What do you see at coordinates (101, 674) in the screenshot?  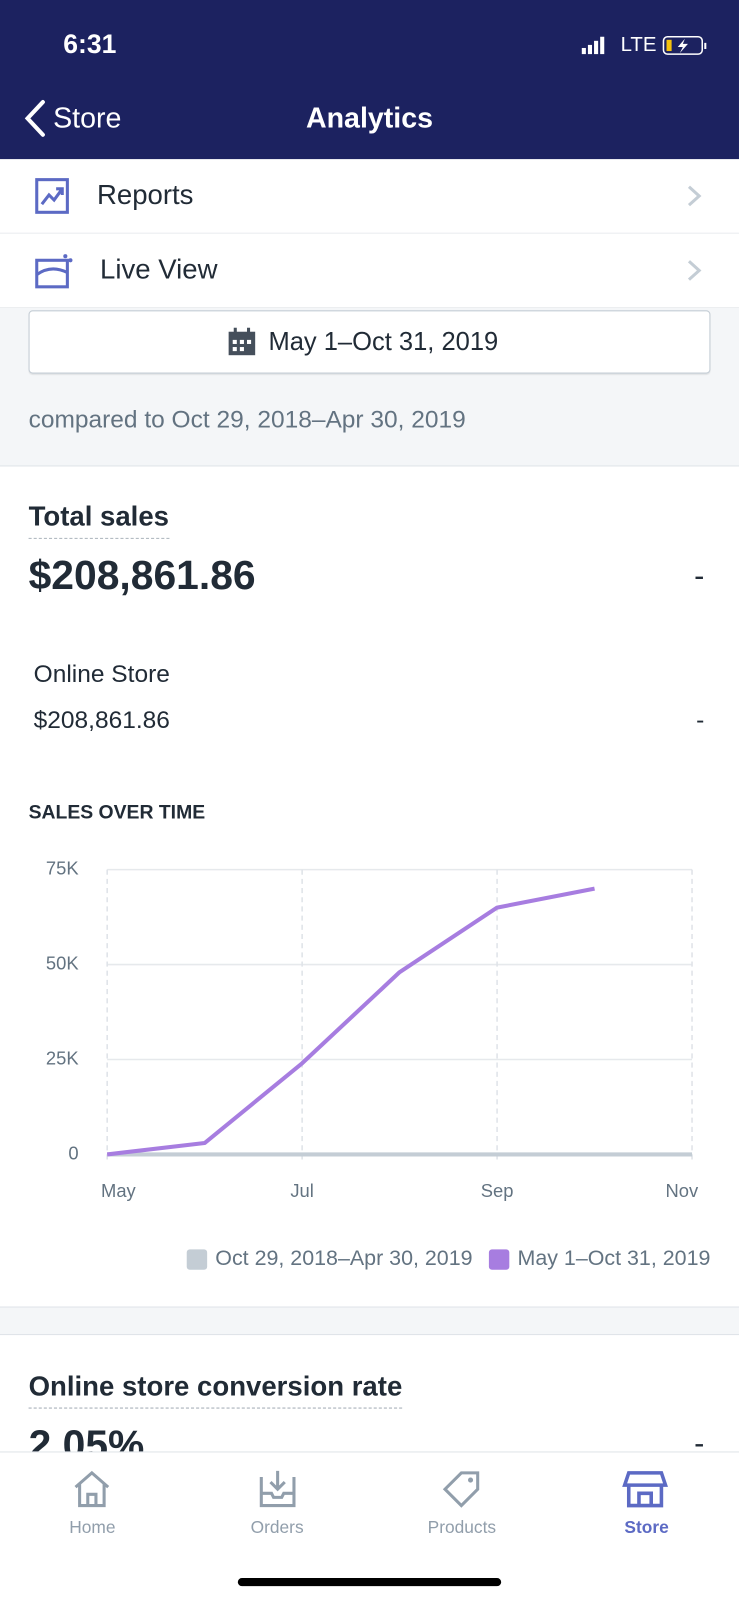 I see `channel-name: Online Store` at bounding box center [101, 674].